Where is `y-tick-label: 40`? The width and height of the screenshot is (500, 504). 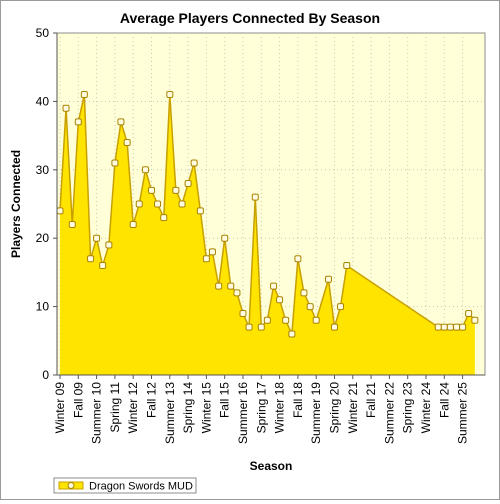
y-tick-label: 40 is located at coordinates (43, 101).